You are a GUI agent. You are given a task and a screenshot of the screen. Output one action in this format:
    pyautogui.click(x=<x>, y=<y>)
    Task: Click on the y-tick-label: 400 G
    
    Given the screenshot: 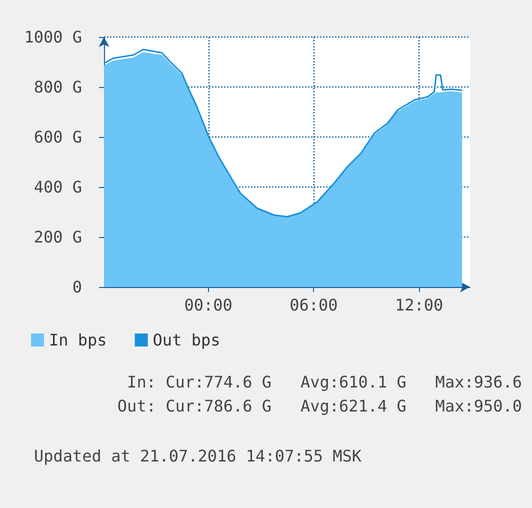 What is the action you would take?
    pyautogui.click(x=58, y=187)
    